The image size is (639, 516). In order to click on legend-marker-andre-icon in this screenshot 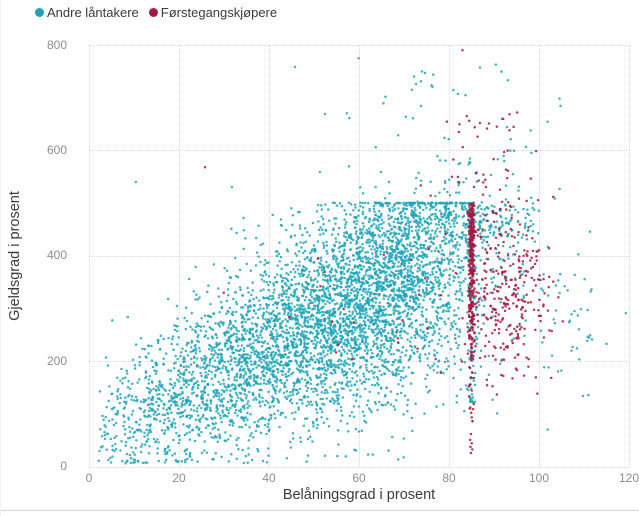, I will do `click(39, 12)`.